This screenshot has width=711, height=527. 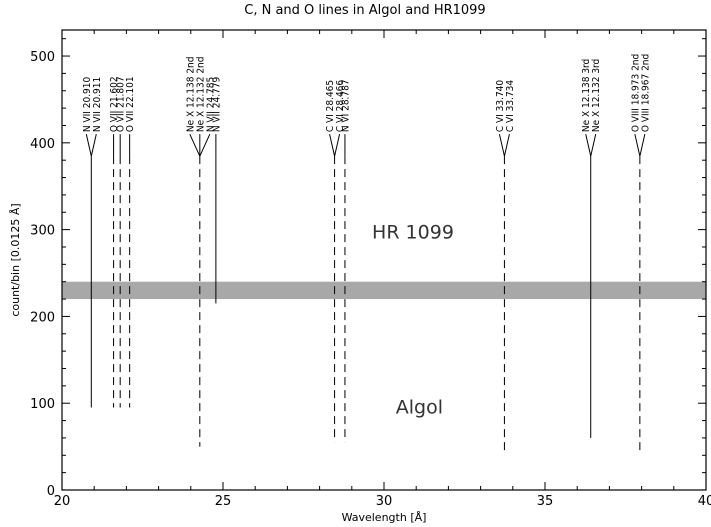 I want to click on x-tick-label: 30, so click(x=384, y=501).